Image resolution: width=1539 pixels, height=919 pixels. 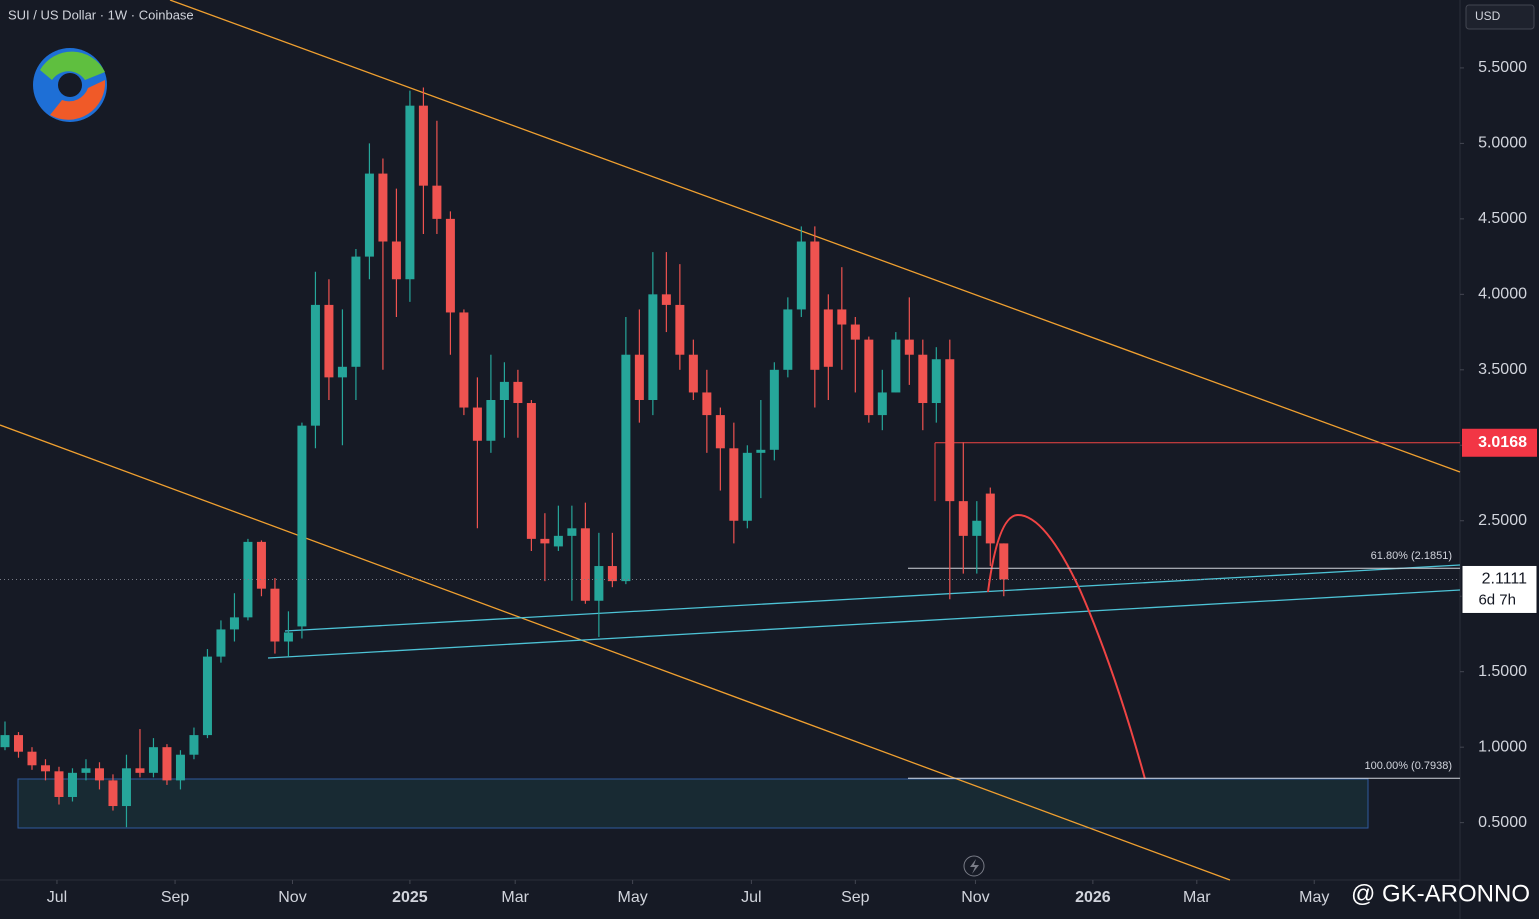 What do you see at coordinates (1499, 589) in the screenshot?
I see `last-price-box` at bounding box center [1499, 589].